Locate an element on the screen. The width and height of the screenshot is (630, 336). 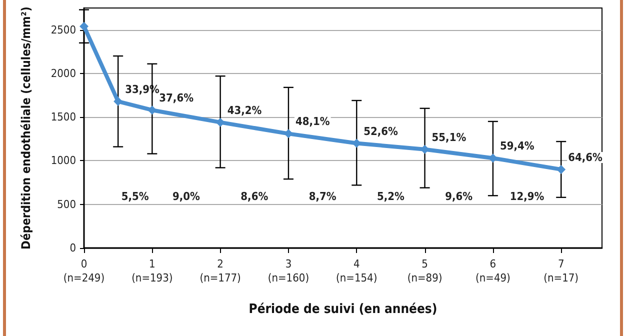
annotation: 9,6% is located at coordinates (459, 196).